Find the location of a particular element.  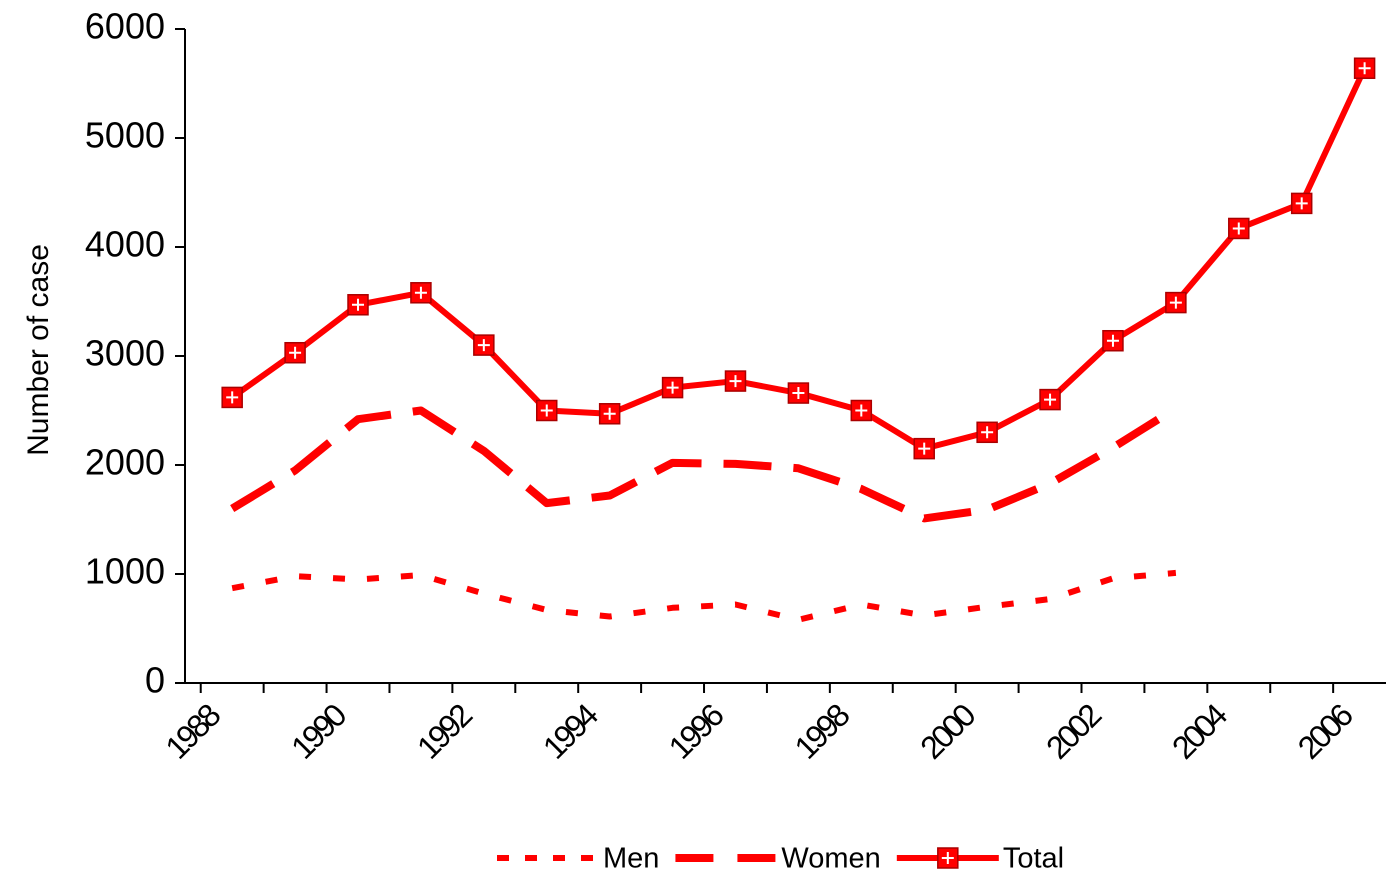

x-tick-label: 1994 is located at coordinates (570, 731).